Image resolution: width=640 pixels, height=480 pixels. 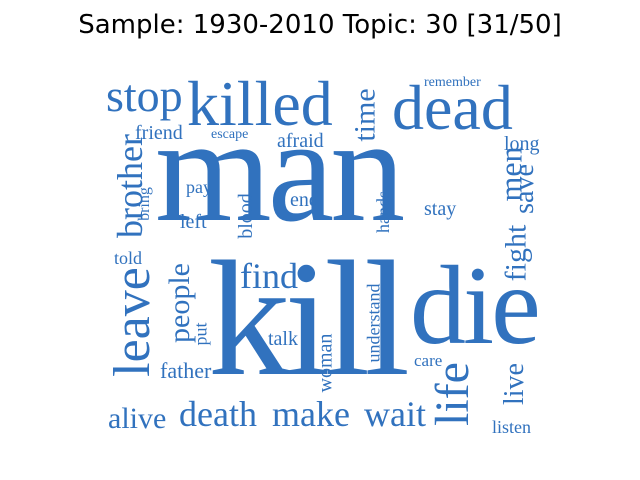 I want to click on word-man: man, so click(x=280, y=170).